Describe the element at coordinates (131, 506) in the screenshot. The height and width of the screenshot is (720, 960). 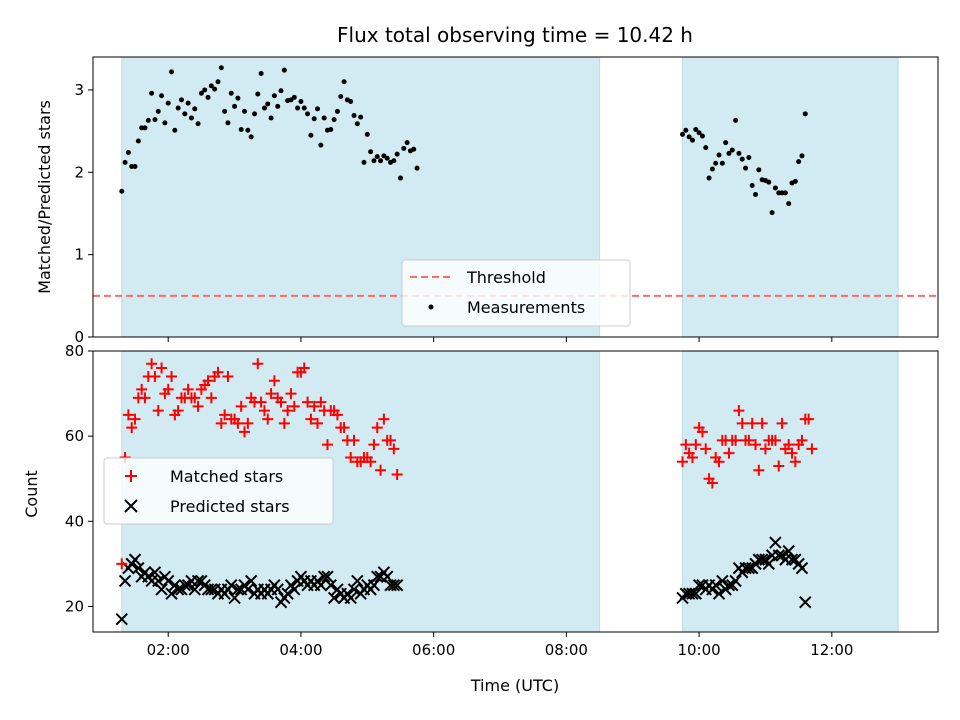
I see `legend-predicted-swatch` at that location.